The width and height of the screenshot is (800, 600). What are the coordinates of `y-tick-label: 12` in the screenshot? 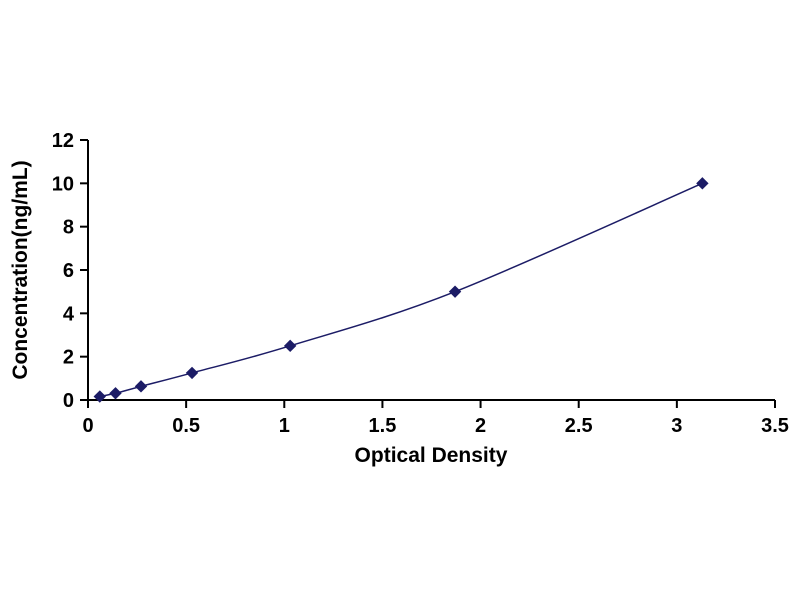 It's located at (63, 141).